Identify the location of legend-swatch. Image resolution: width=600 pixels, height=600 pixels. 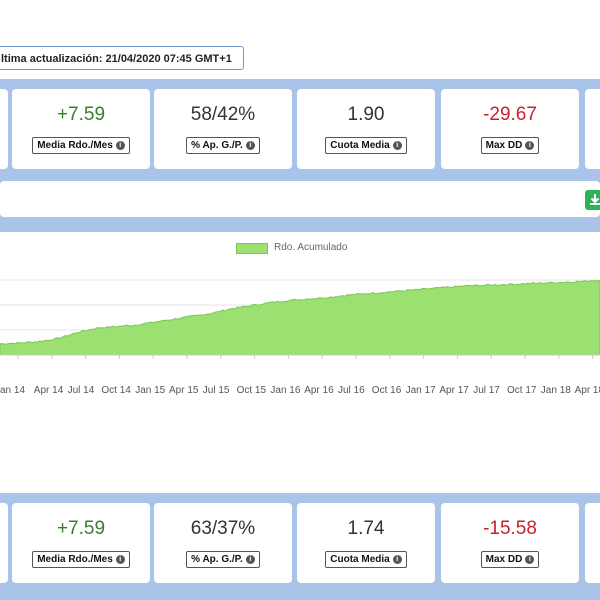
(252, 248).